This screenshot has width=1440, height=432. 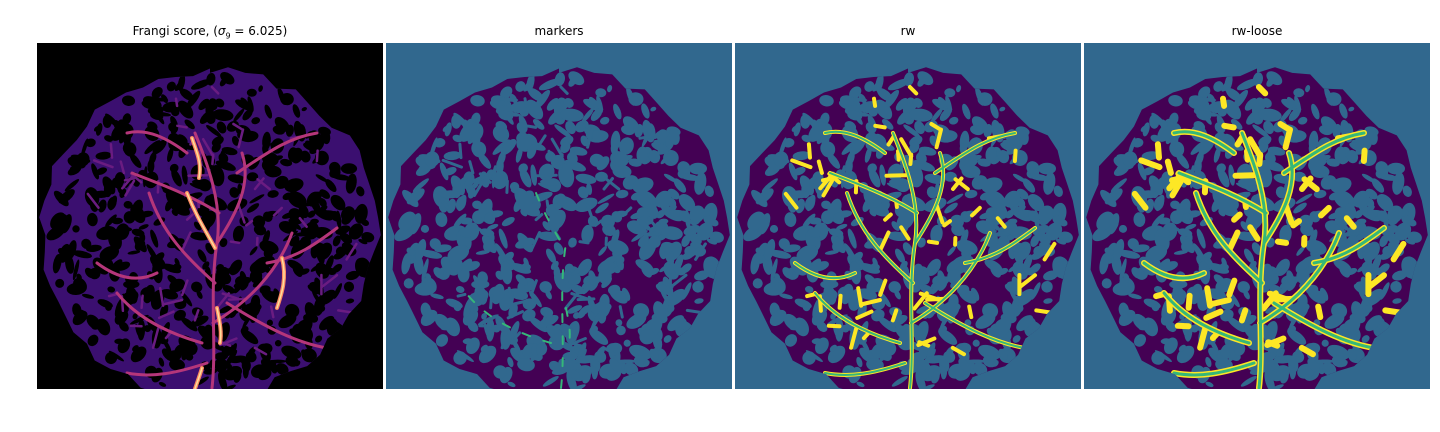 What do you see at coordinates (559, 31) in the screenshot?
I see `panel-title-markers: markers` at bounding box center [559, 31].